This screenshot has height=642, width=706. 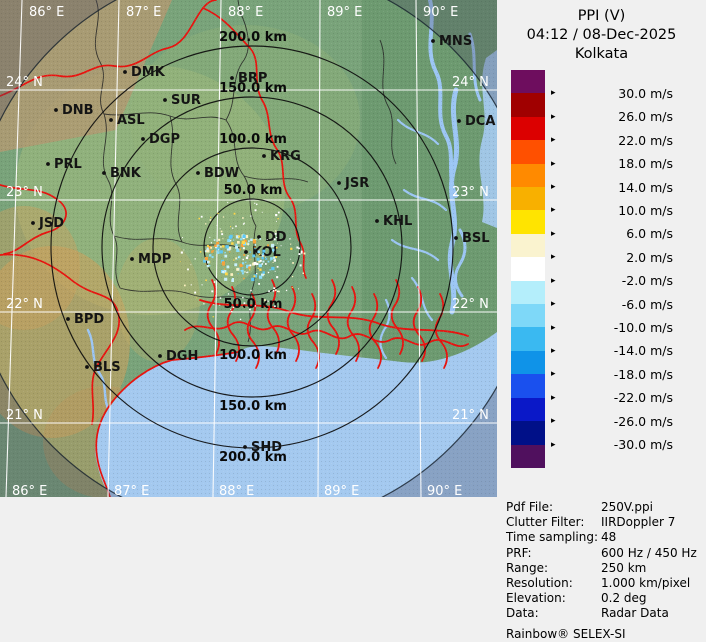 I want to click on info-row: Range: 250 km, so click(x=604, y=568).